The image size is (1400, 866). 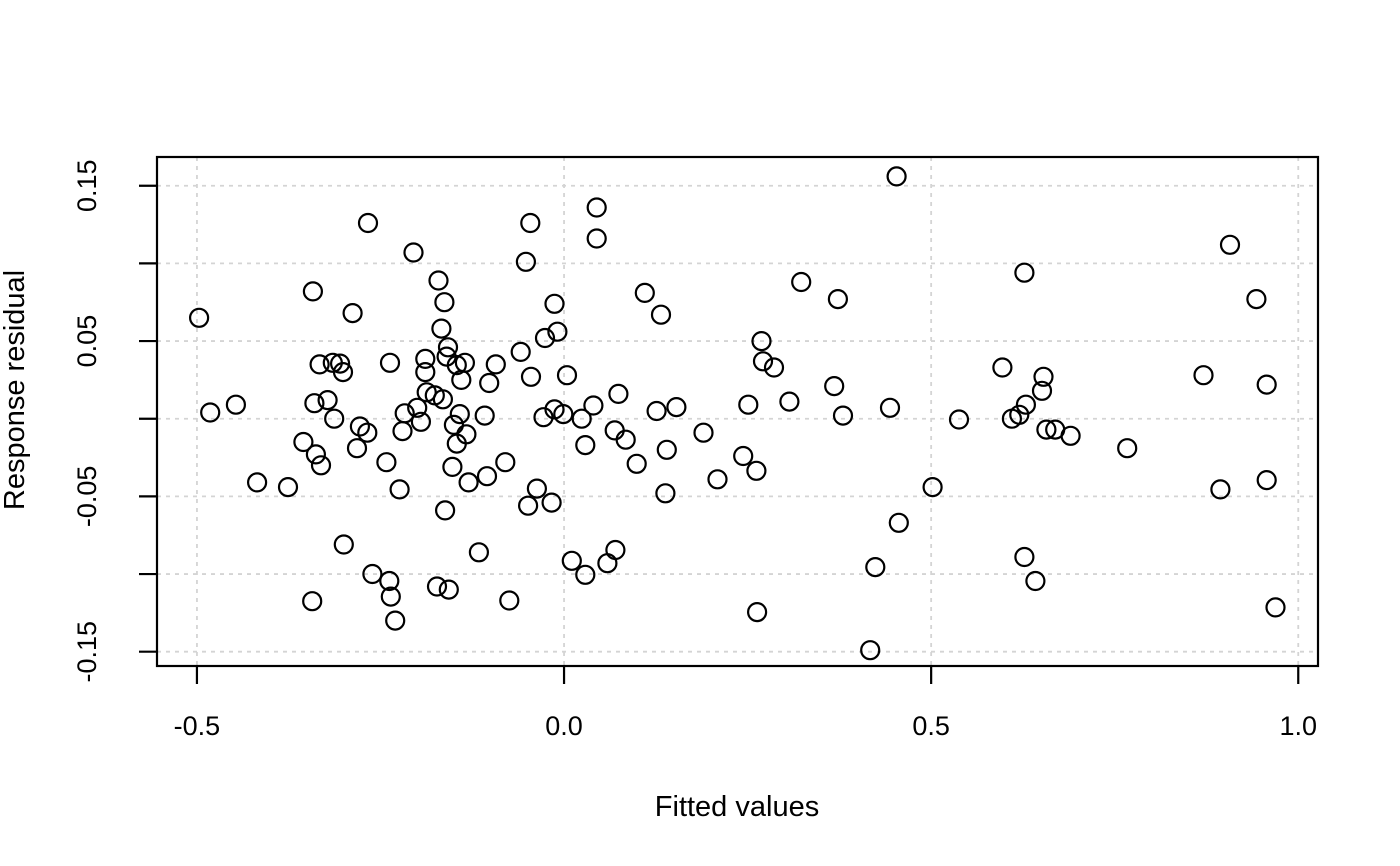 What do you see at coordinates (197, 726) in the screenshot?
I see `x-tick-label: -0.5` at bounding box center [197, 726].